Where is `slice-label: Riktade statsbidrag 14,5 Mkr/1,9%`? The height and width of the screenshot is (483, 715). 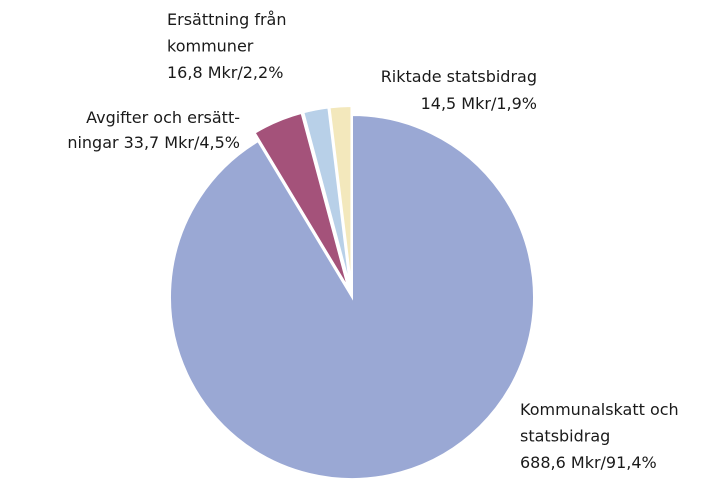
slice-label: Riktade statsbidrag 14,5 Mkr/1,9% is located at coordinates (459, 90).